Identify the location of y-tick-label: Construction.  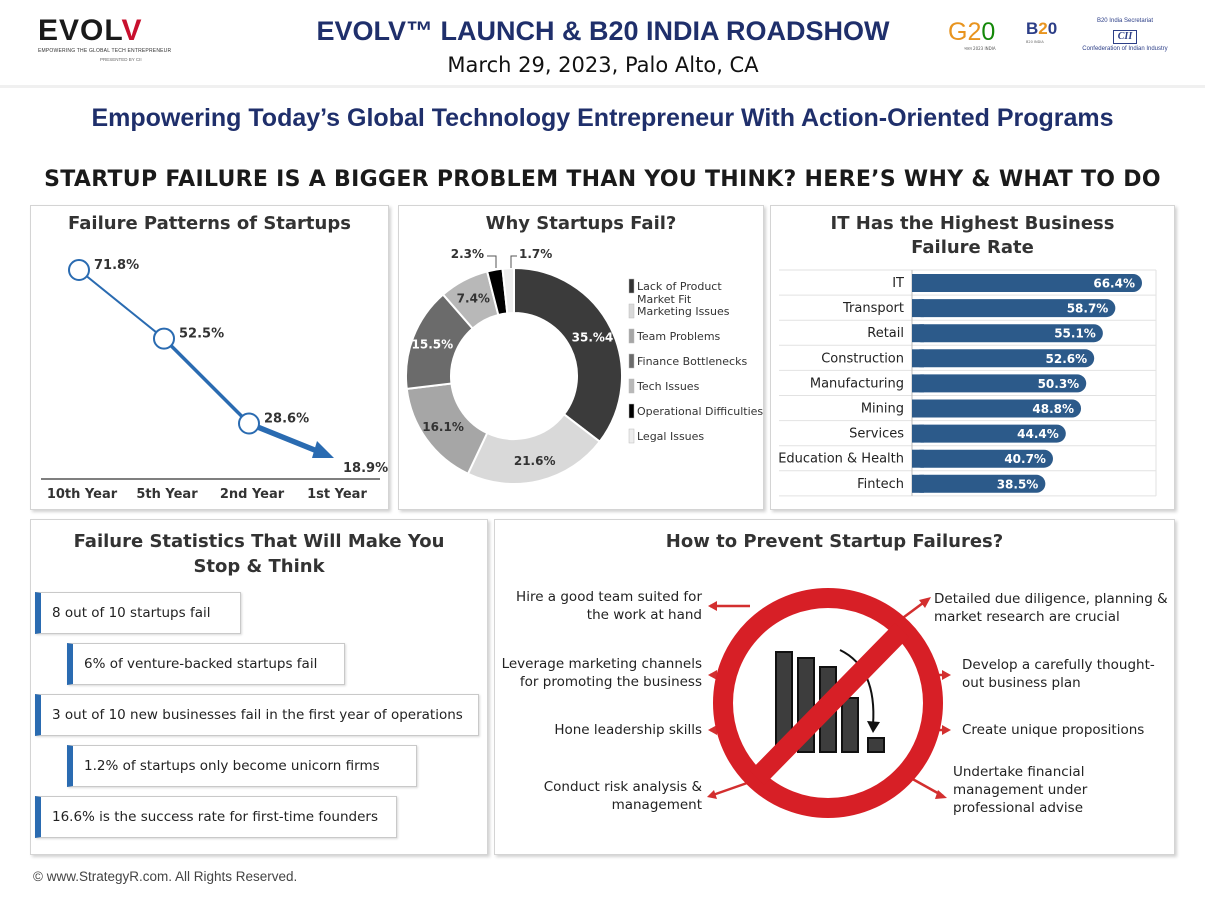
(862, 358).